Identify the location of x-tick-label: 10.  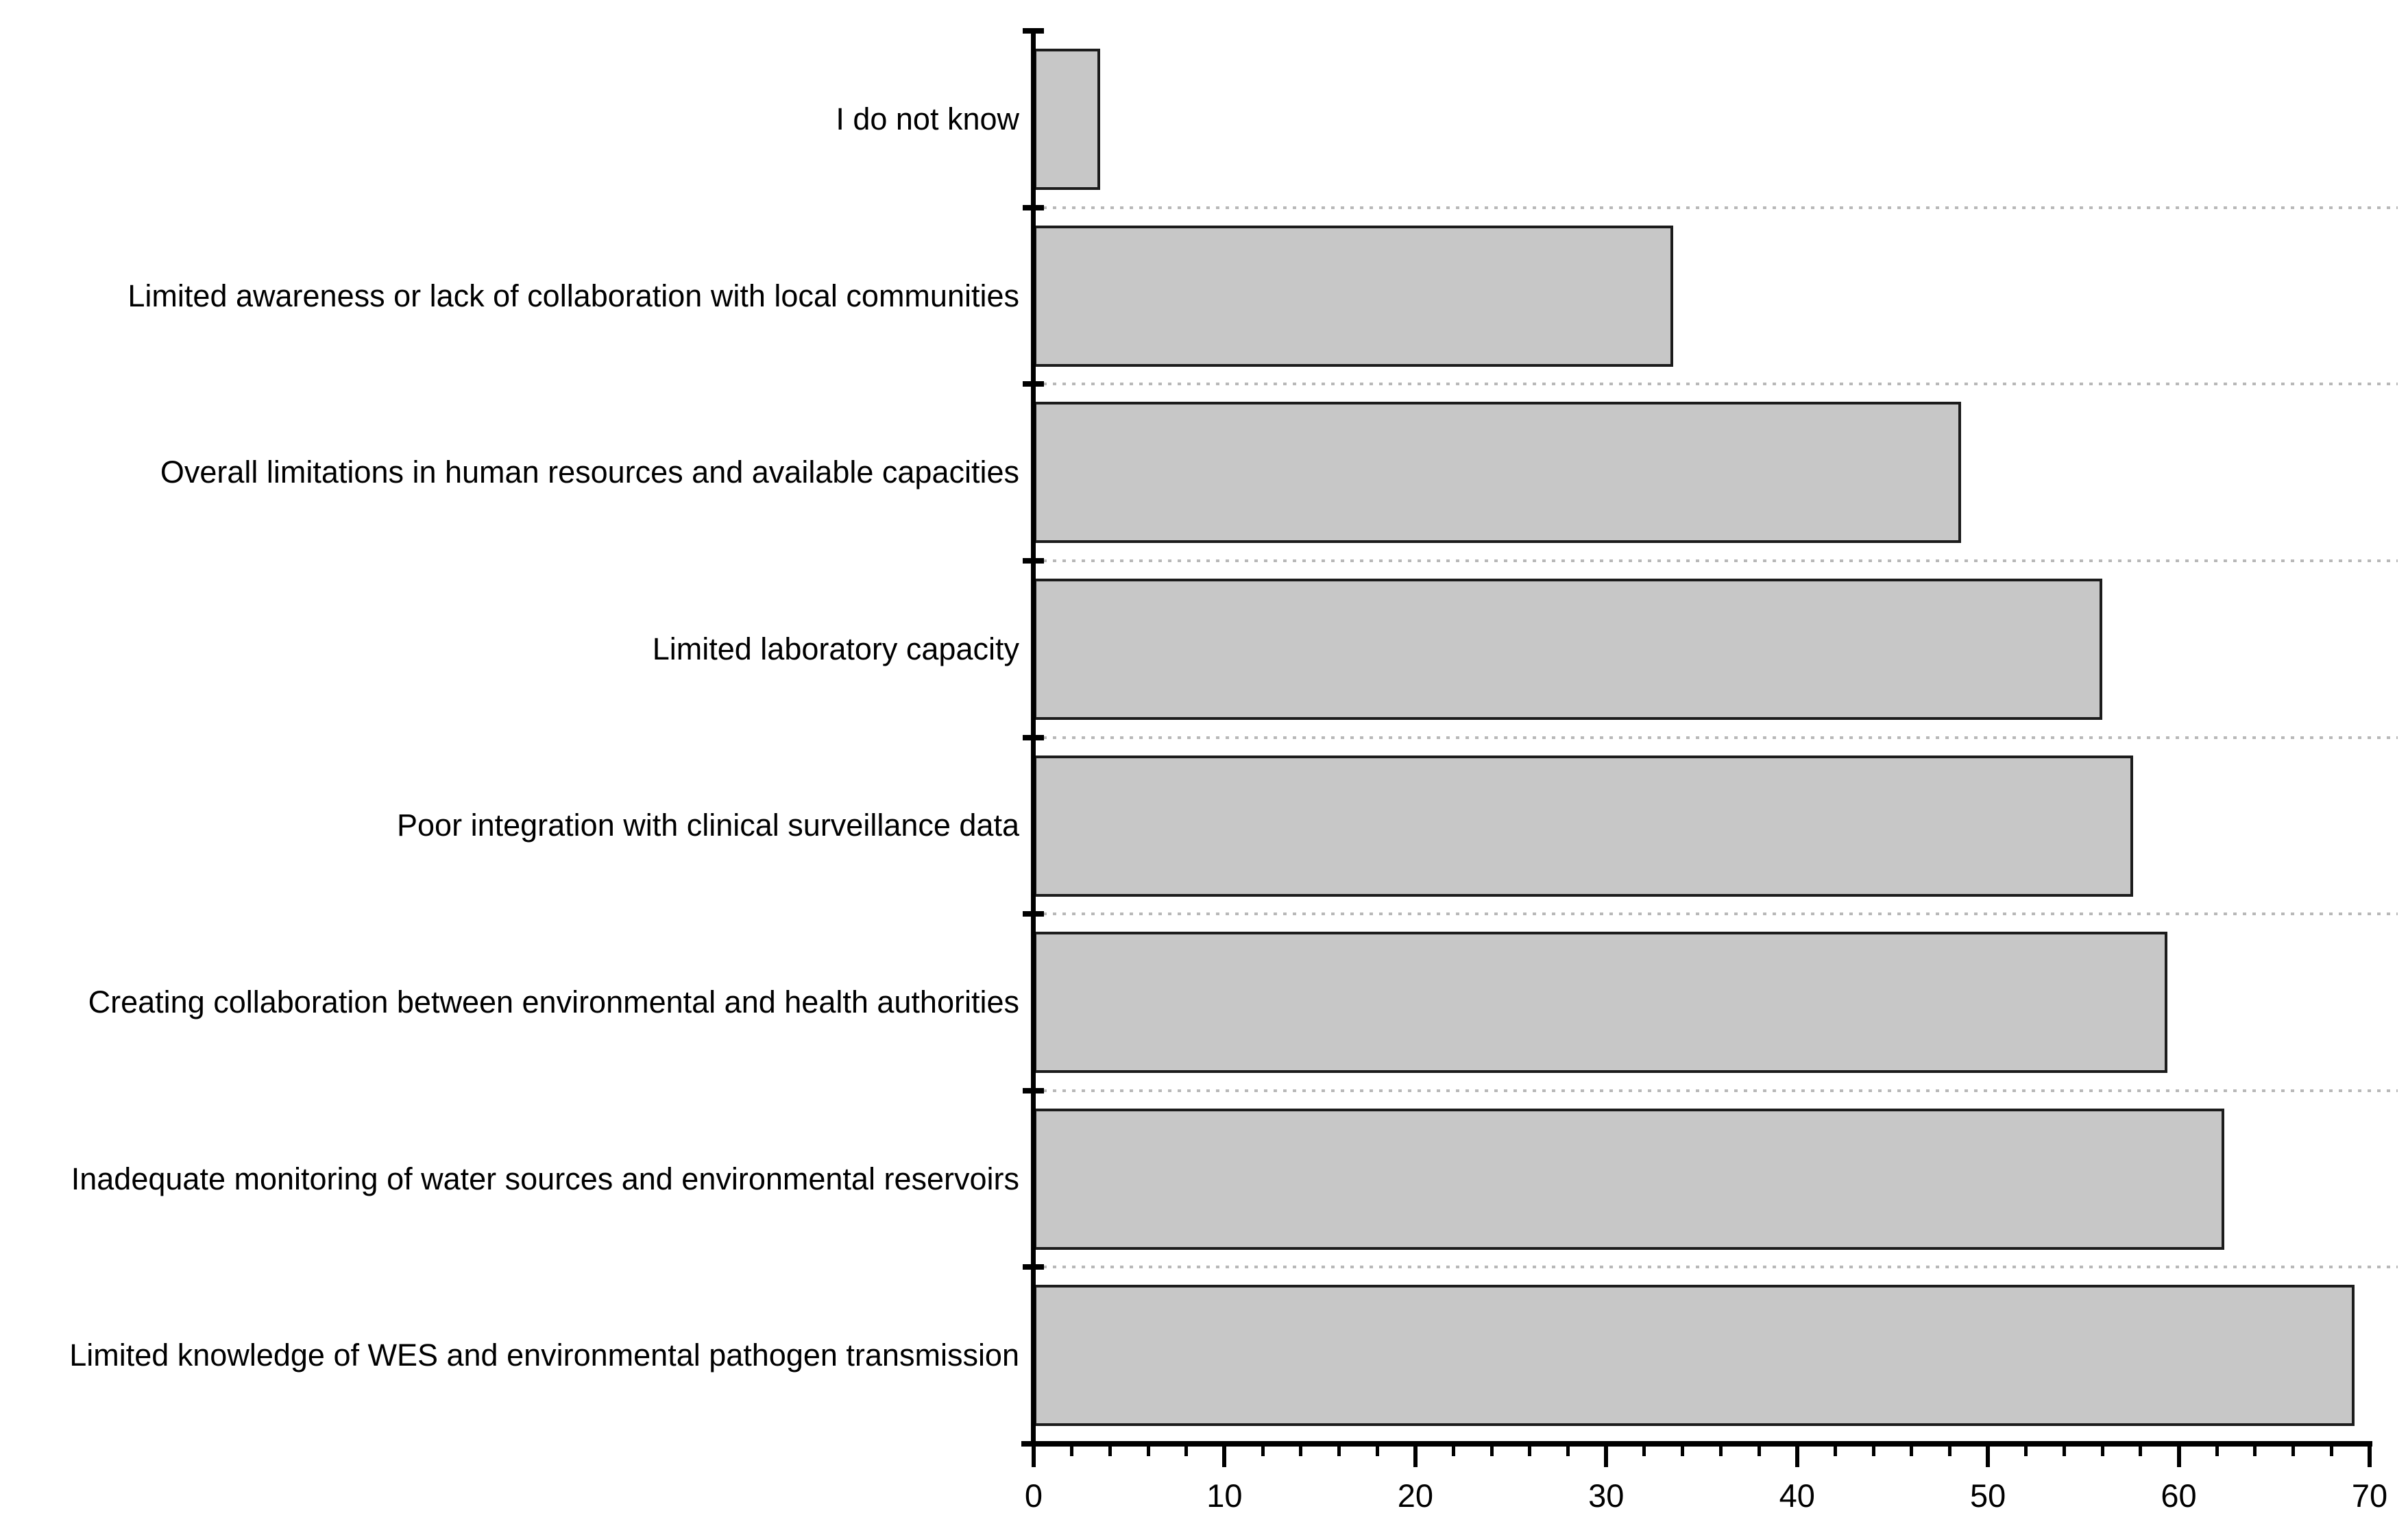
(1224, 1495).